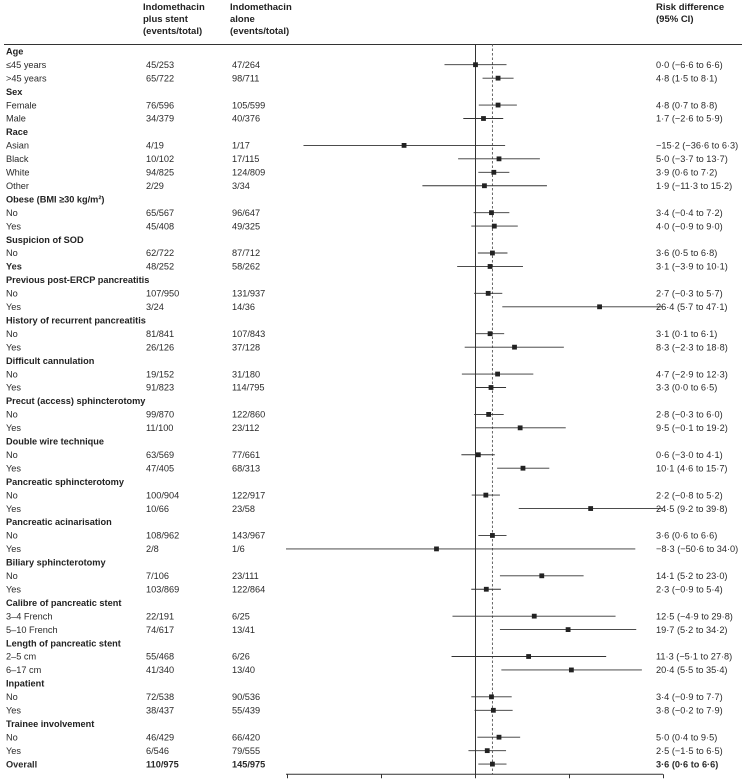 The height and width of the screenshot is (784, 744). What do you see at coordinates (241, 657) in the screenshot?
I see `row-14-0-alone-events: 6/26` at bounding box center [241, 657].